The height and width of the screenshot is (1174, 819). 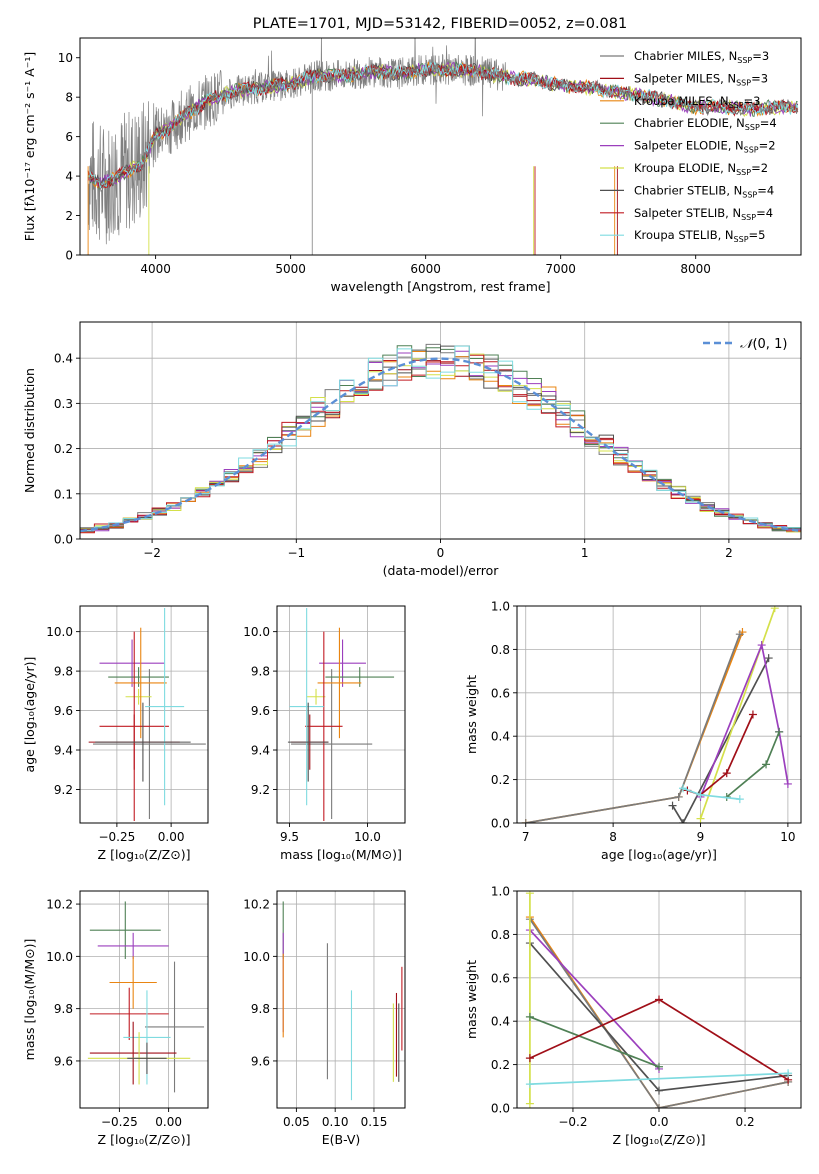 I want to click on weight-vs-age-plot-area, so click(x=656, y=714).